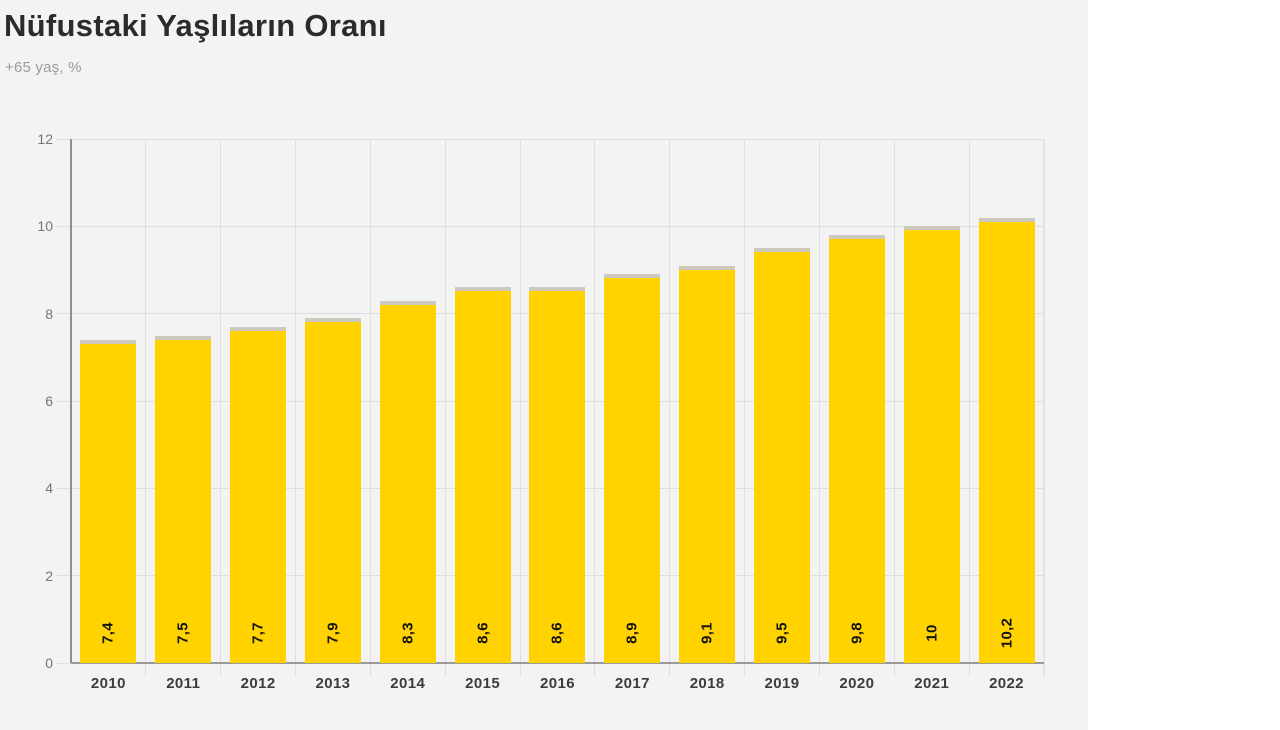 The height and width of the screenshot is (730, 1280). I want to click on bar-value-label: 10,2, so click(1007, 633).